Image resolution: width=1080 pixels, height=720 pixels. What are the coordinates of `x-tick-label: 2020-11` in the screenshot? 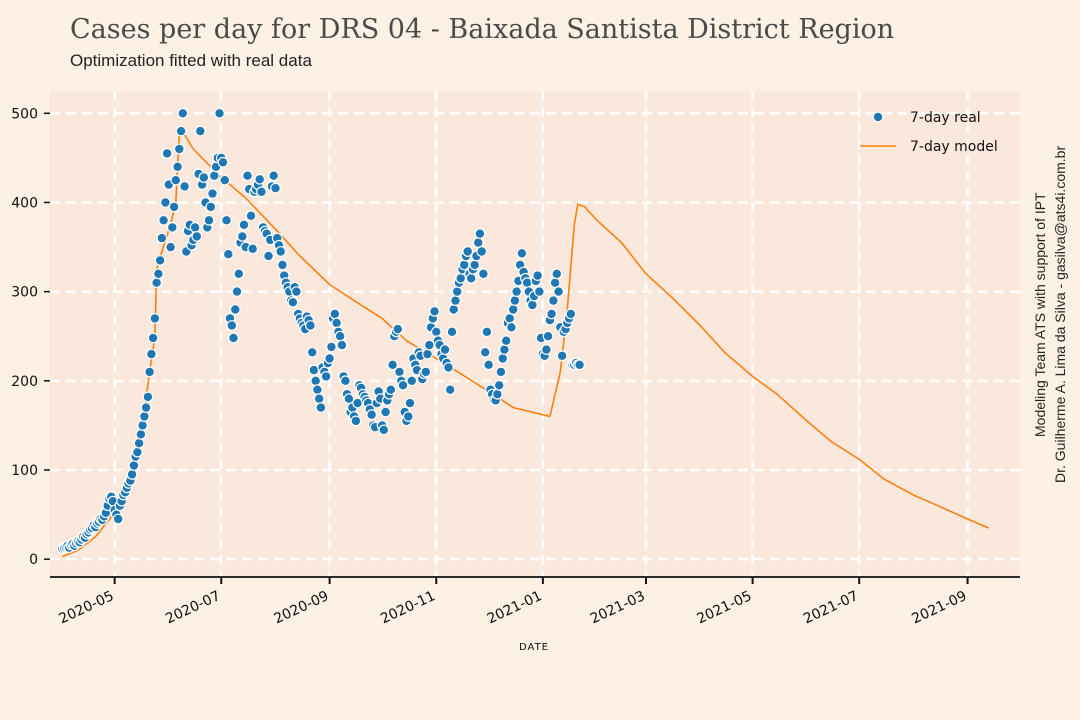 It's located at (408, 607).